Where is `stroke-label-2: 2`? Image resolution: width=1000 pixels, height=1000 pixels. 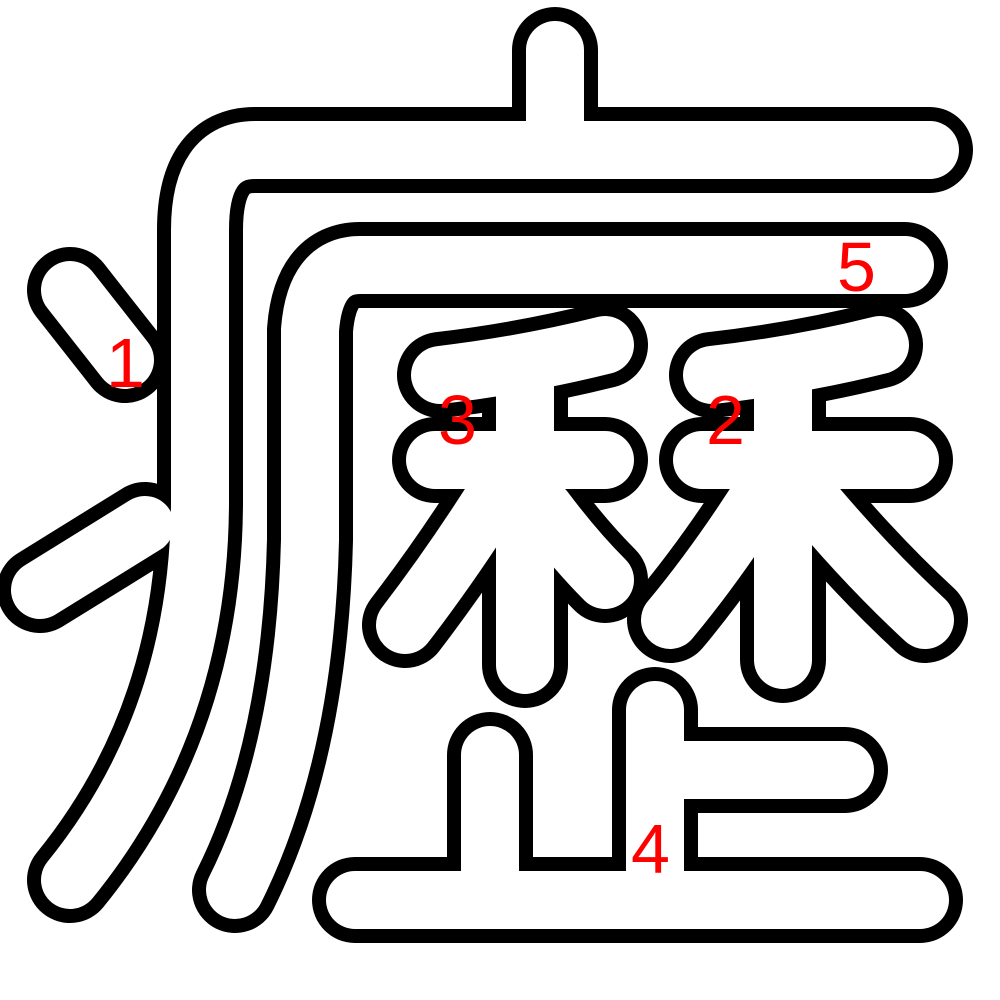
stroke-label-2: 2 is located at coordinates (725, 420).